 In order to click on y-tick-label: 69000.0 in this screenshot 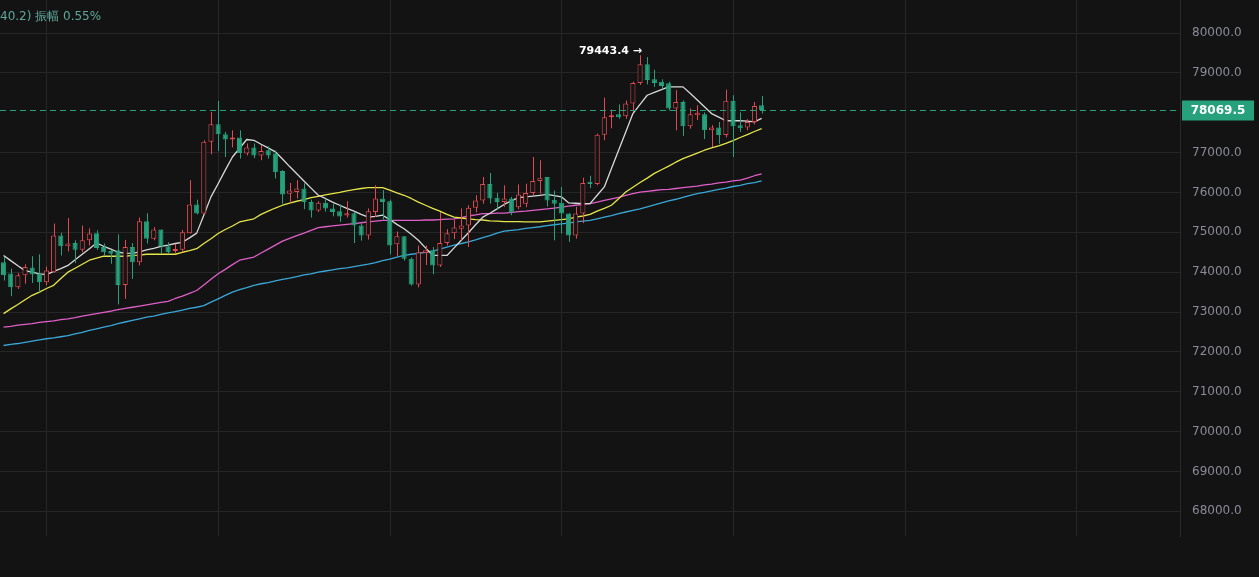, I will do `click(1217, 470)`.